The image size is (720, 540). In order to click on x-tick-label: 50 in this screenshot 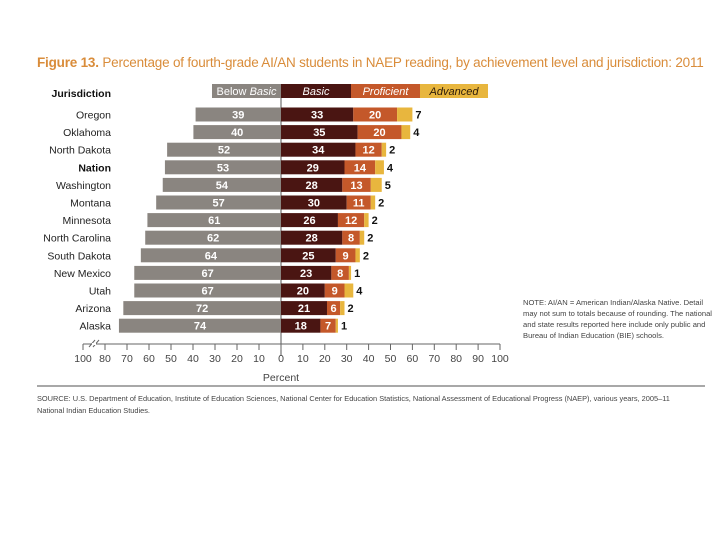, I will do `click(171, 359)`.